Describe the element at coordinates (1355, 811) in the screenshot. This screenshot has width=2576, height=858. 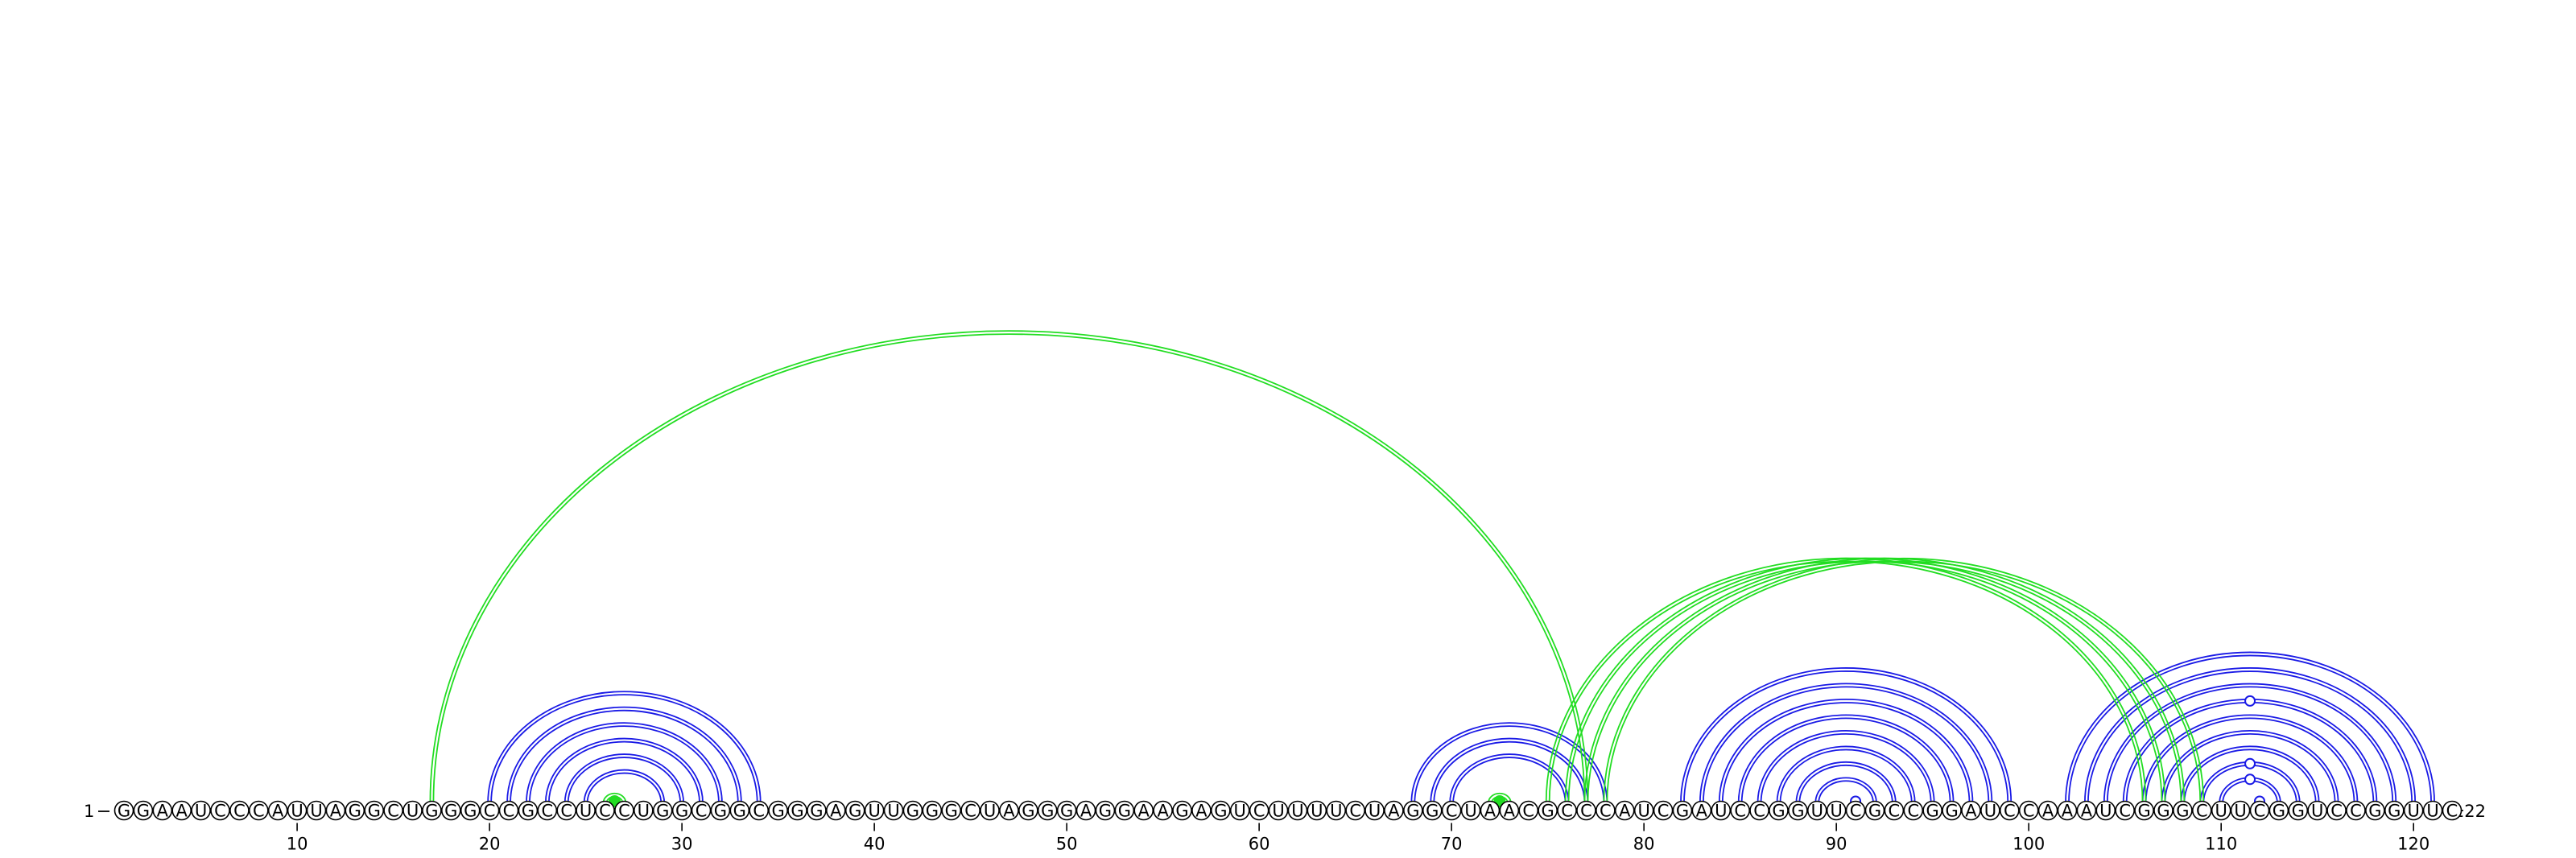
I see `nucleotide-65: C` at that location.